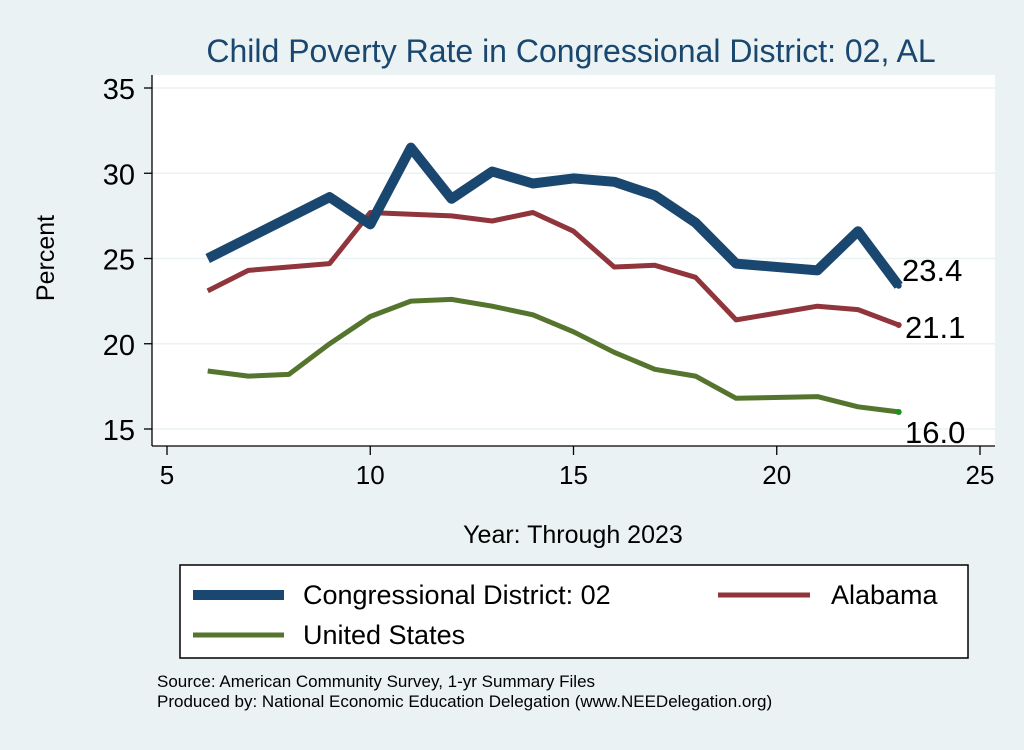 The width and height of the screenshot is (1024, 750). Describe the element at coordinates (167, 475) in the screenshot. I see `x-tick-label-5: 5` at that location.